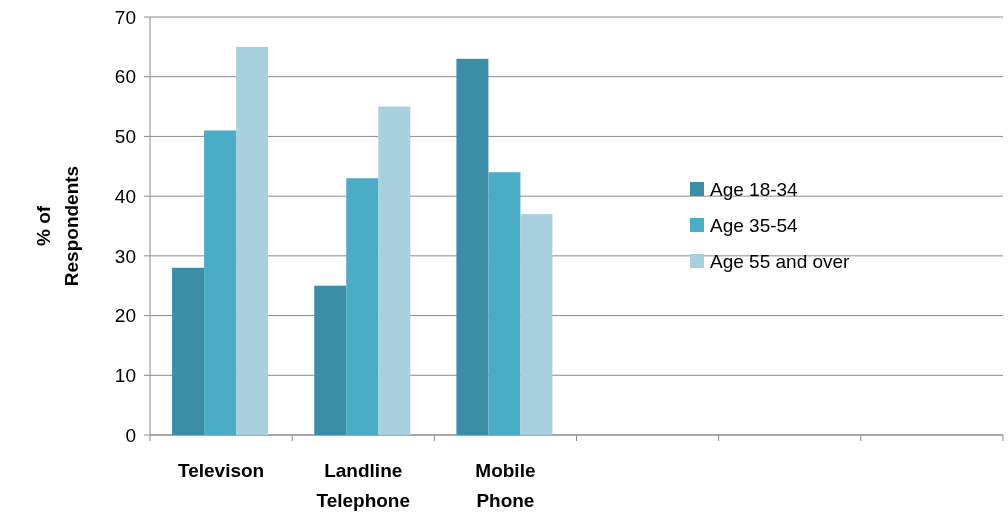  I want to click on legend-label: Age 35-54, so click(754, 225).